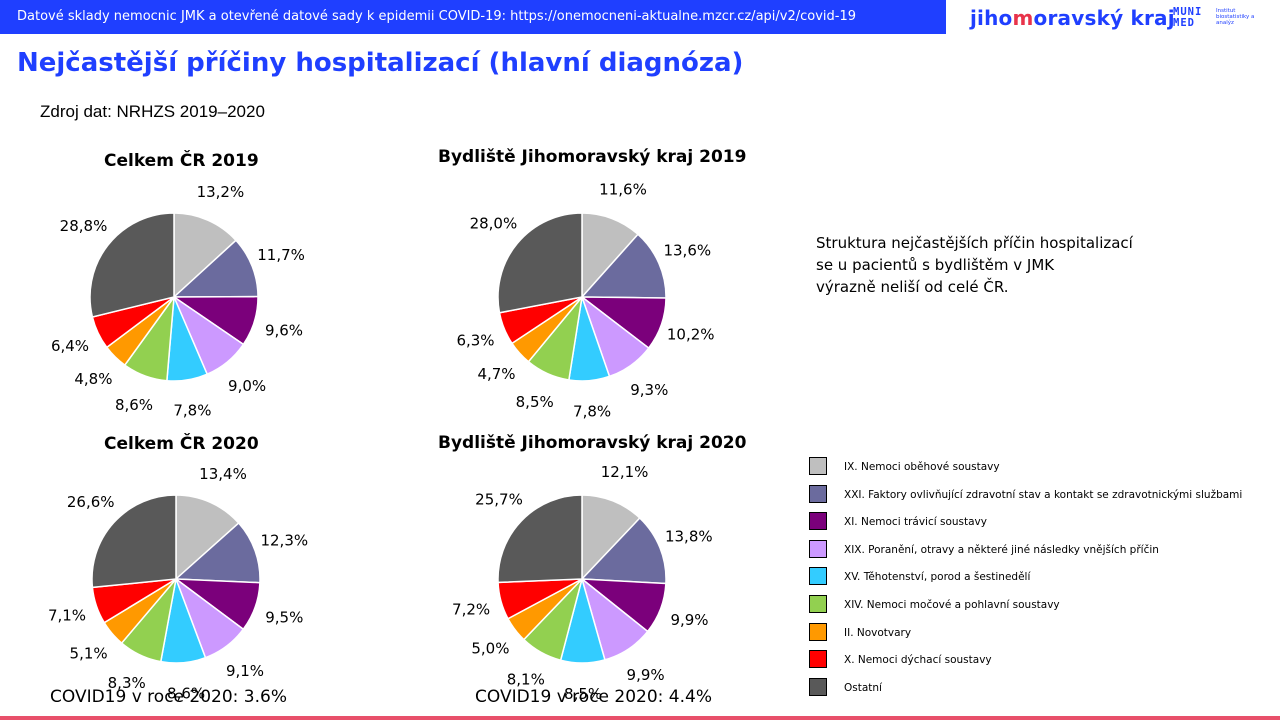 This screenshot has height=720, width=1280. What do you see at coordinates (623, 190) in the screenshot?
I see `pie-label-jmk-2019-0: 11,6%` at bounding box center [623, 190].